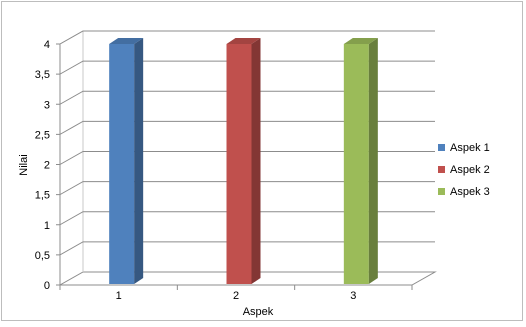 This screenshot has height=327, width=526. I want to click on x-tick-label: 2, so click(236, 296).